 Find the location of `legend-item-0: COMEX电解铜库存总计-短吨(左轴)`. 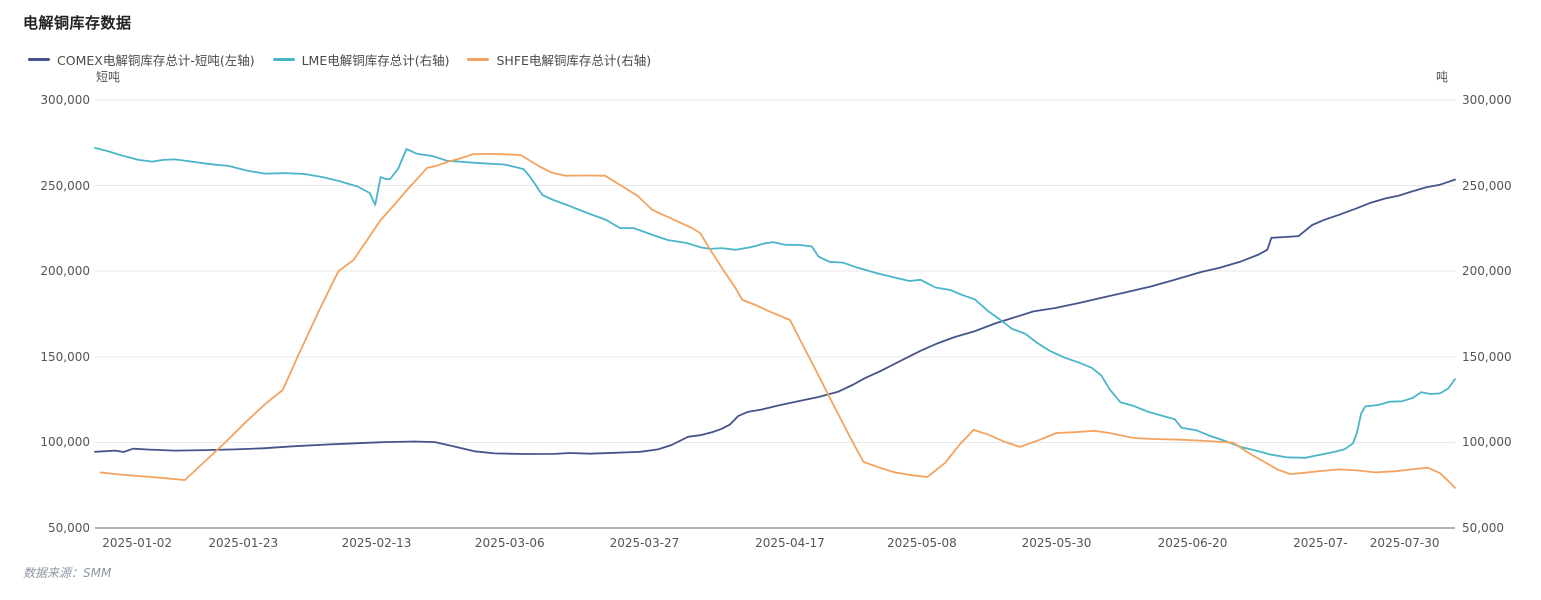

legend-item-0: COMEX电解铜库存总计-短吨(左轴) is located at coordinates (141, 59).